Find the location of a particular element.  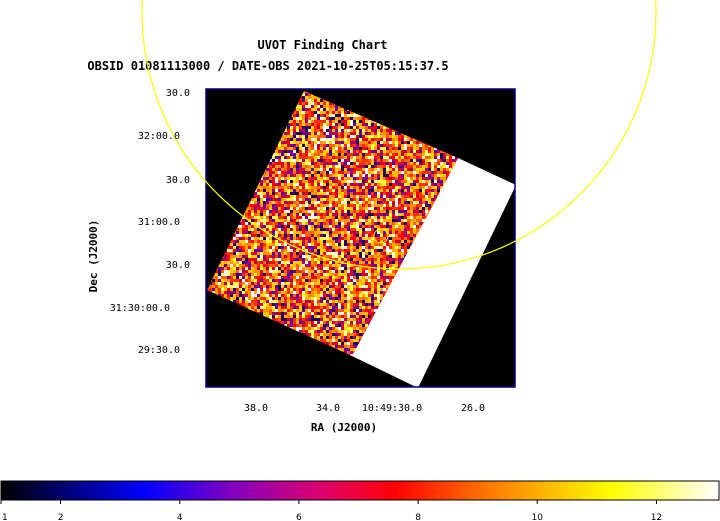

colorbar is located at coordinates (360, 490).